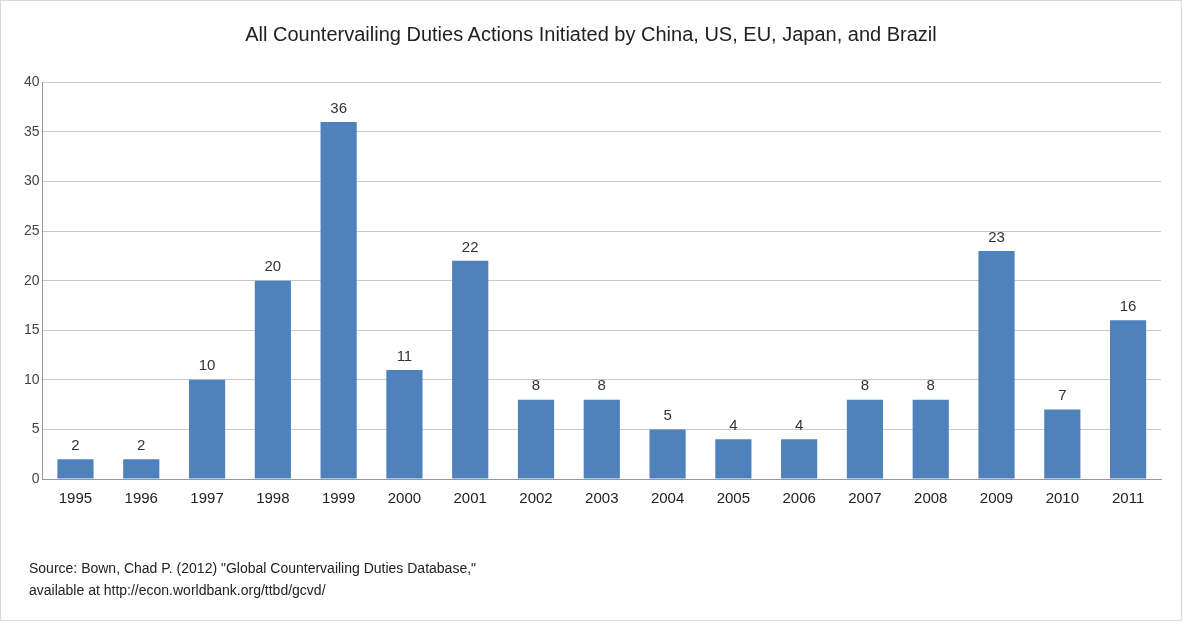 The width and height of the screenshot is (1182, 621). I want to click on x-tick-label: 1998, so click(273, 498).